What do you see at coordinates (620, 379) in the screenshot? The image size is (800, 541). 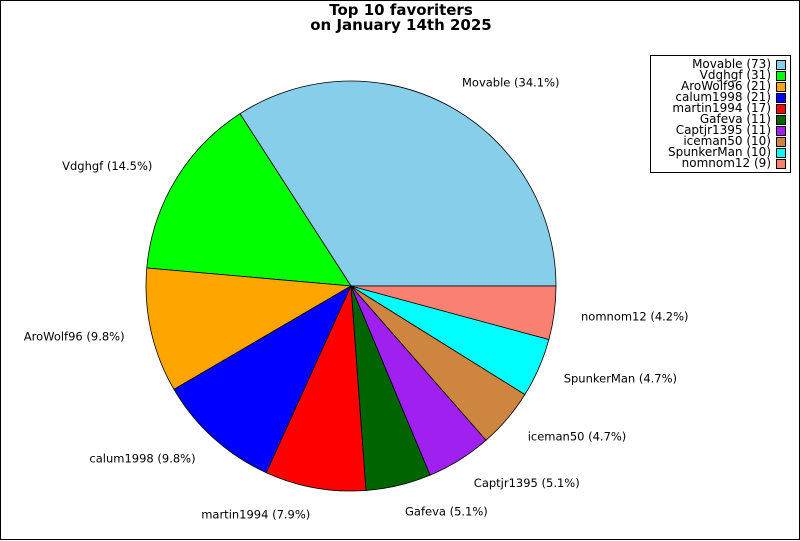 I see `slice-label: SpunkerMan (4.7%)` at bounding box center [620, 379].